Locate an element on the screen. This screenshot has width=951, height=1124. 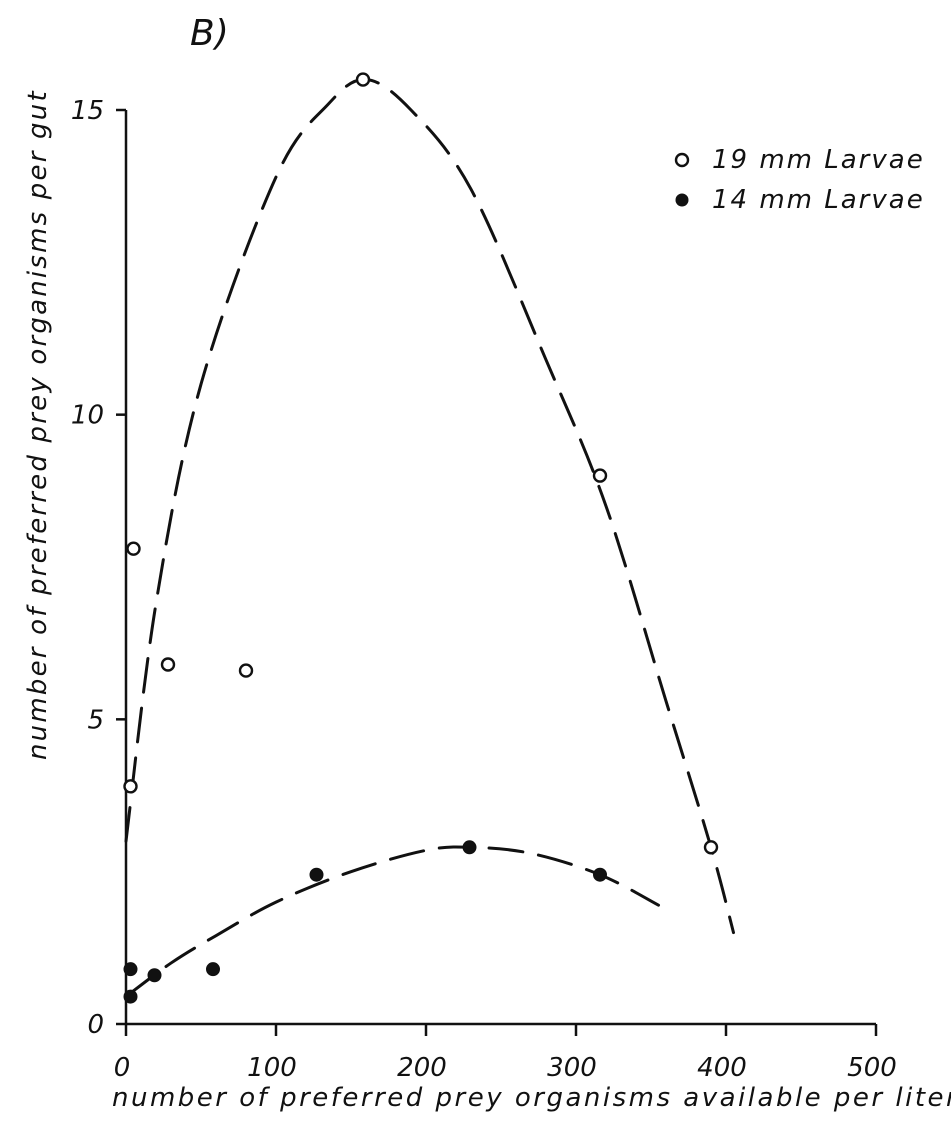
x-tick-label: 100 is located at coordinates (272, 1068).